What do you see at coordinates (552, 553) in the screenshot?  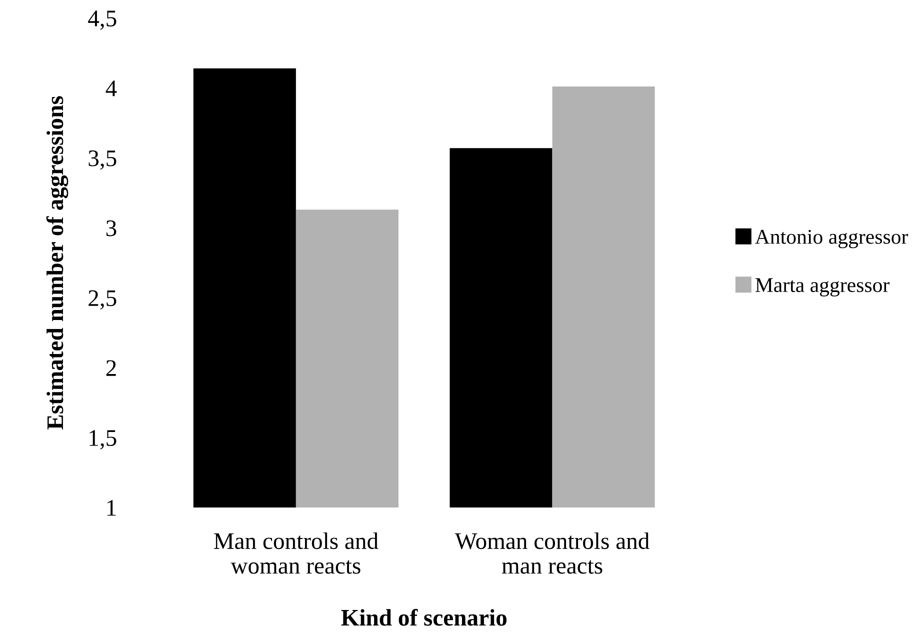 I see `x-tick-label: Woman controls and man reacts` at bounding box center [552, 553].